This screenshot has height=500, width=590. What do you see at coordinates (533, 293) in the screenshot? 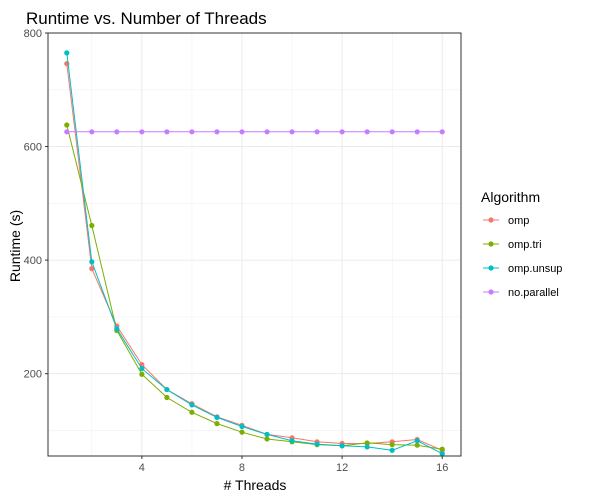
I see `legend-label-no.parallel: no.parallel` at bounding box center [533, 293].